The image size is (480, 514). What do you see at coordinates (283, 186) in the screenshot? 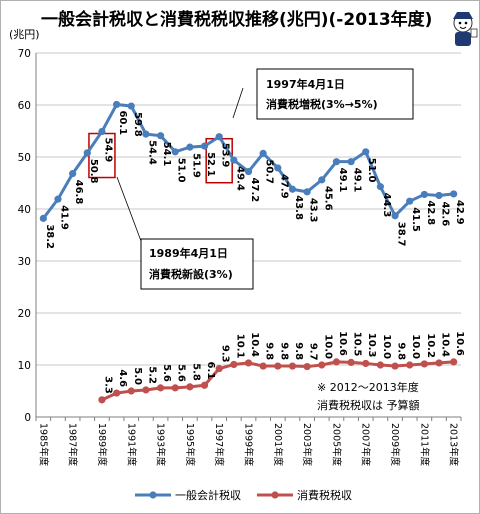
I see `data-label-general: 47.9` at bounding box center [283, 186].